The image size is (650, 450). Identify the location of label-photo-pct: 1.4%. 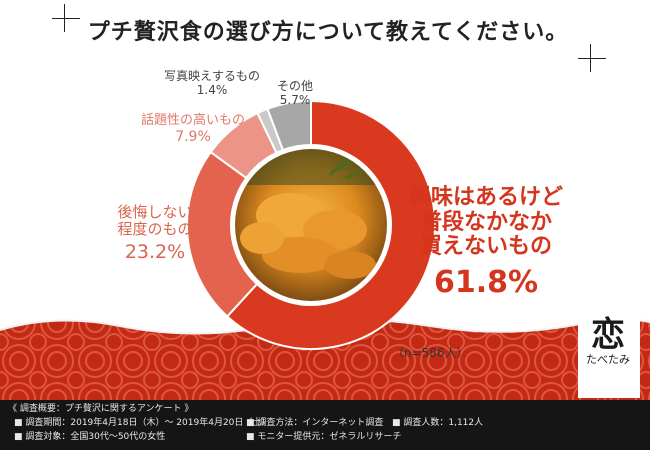
(212, 89).